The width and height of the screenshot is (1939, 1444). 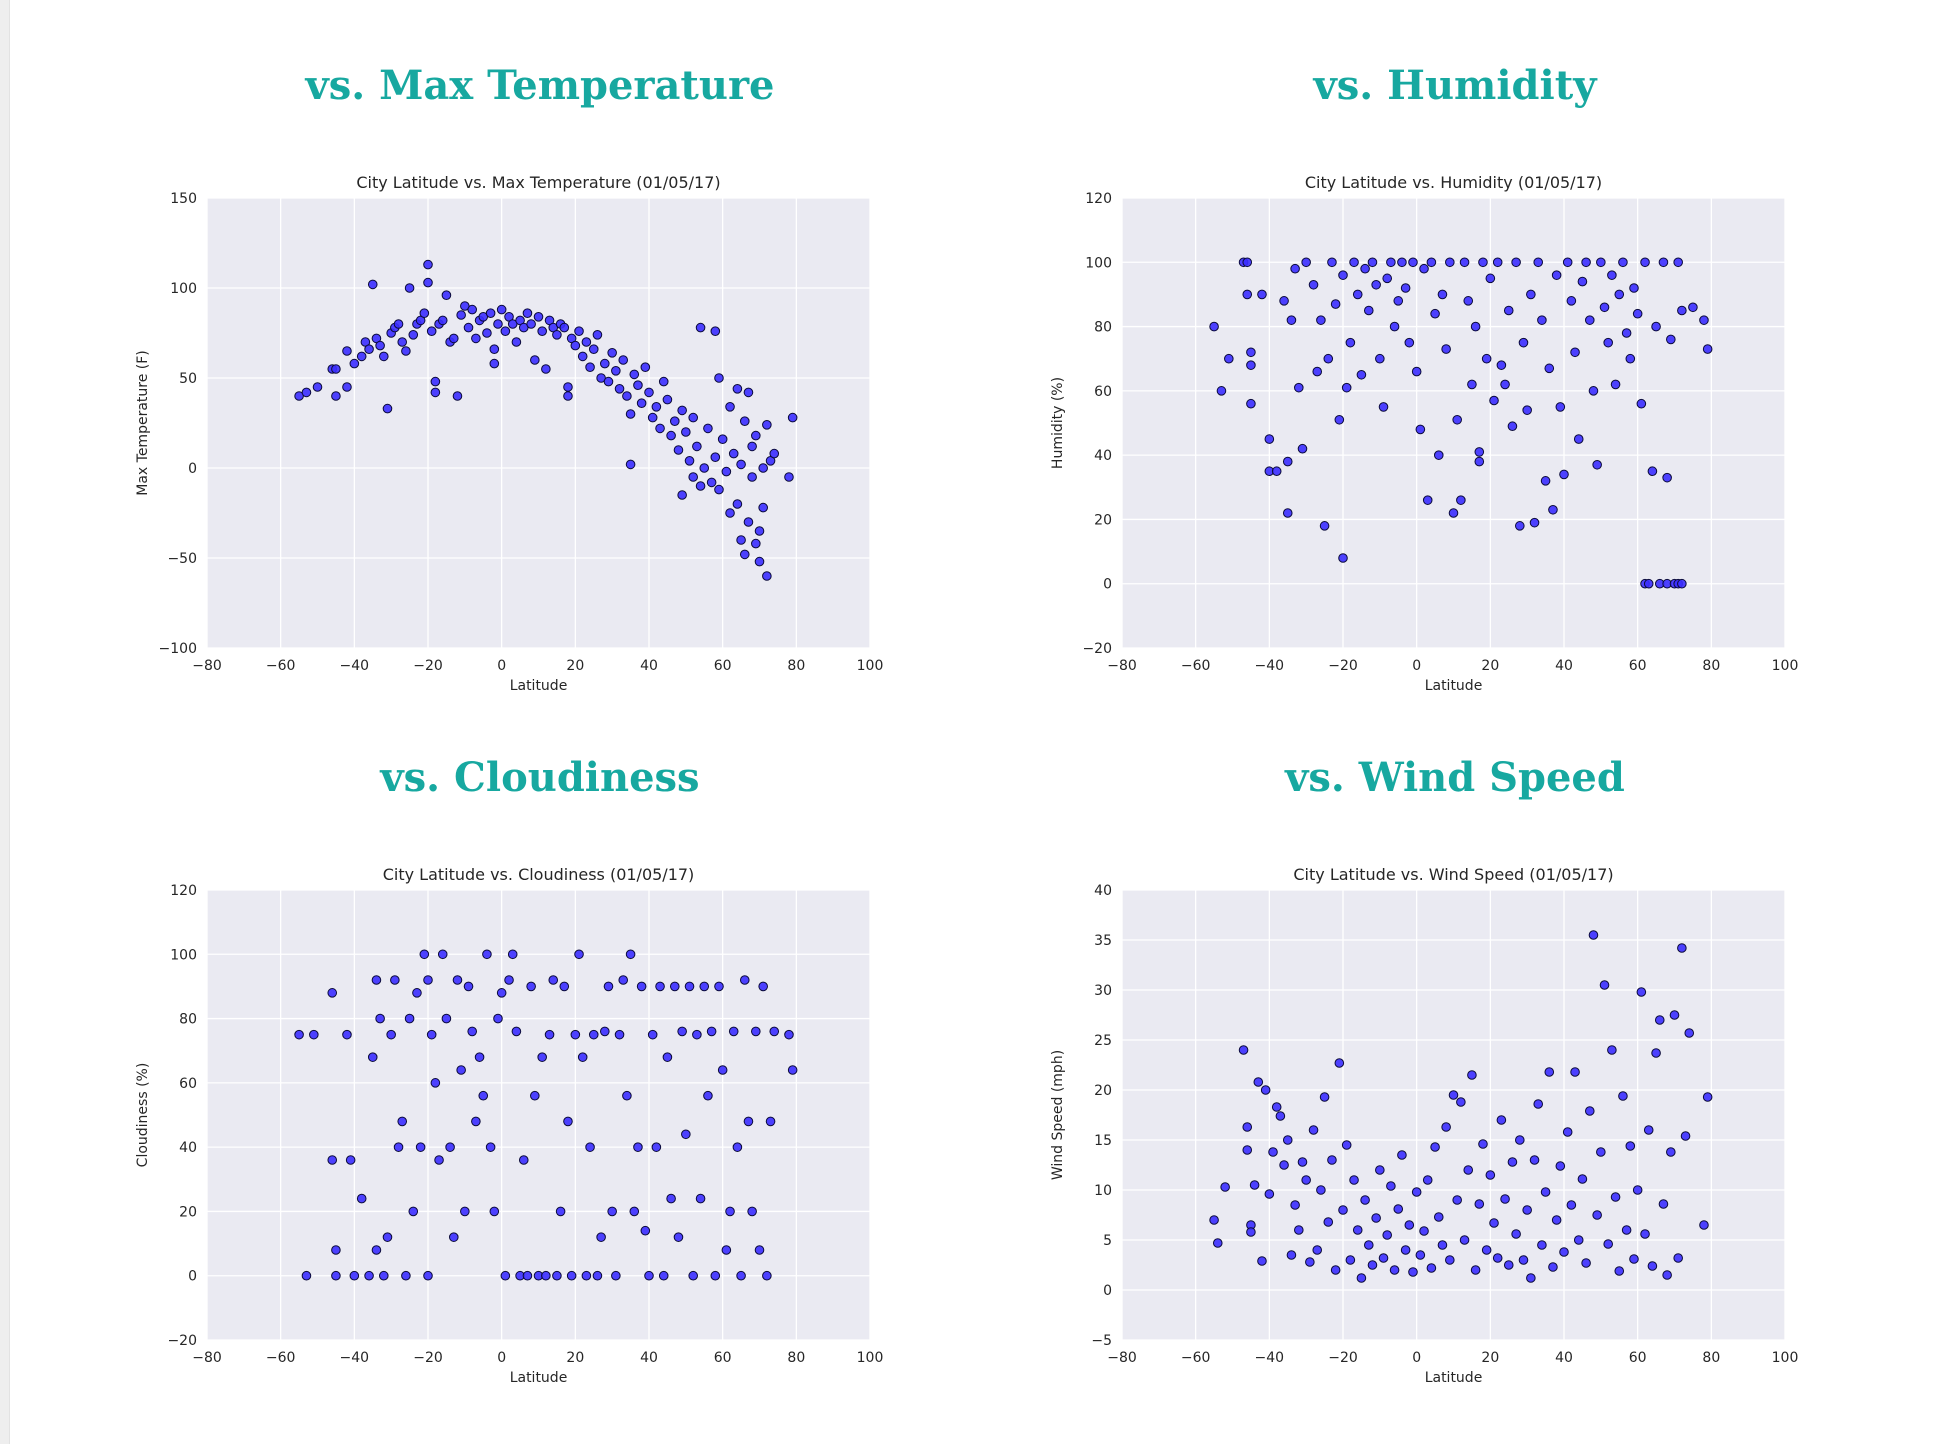 What do you see at coordinates (501, 1358) in the screenshot?
I see `x-tick-label: 0` at bounding box center [501, 1358].